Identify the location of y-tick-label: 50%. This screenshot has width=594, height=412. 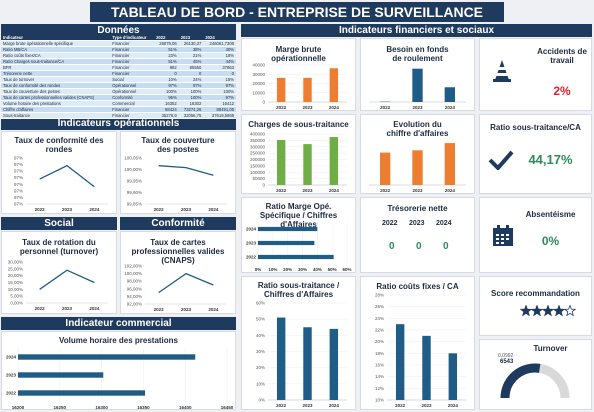
(260, 319).